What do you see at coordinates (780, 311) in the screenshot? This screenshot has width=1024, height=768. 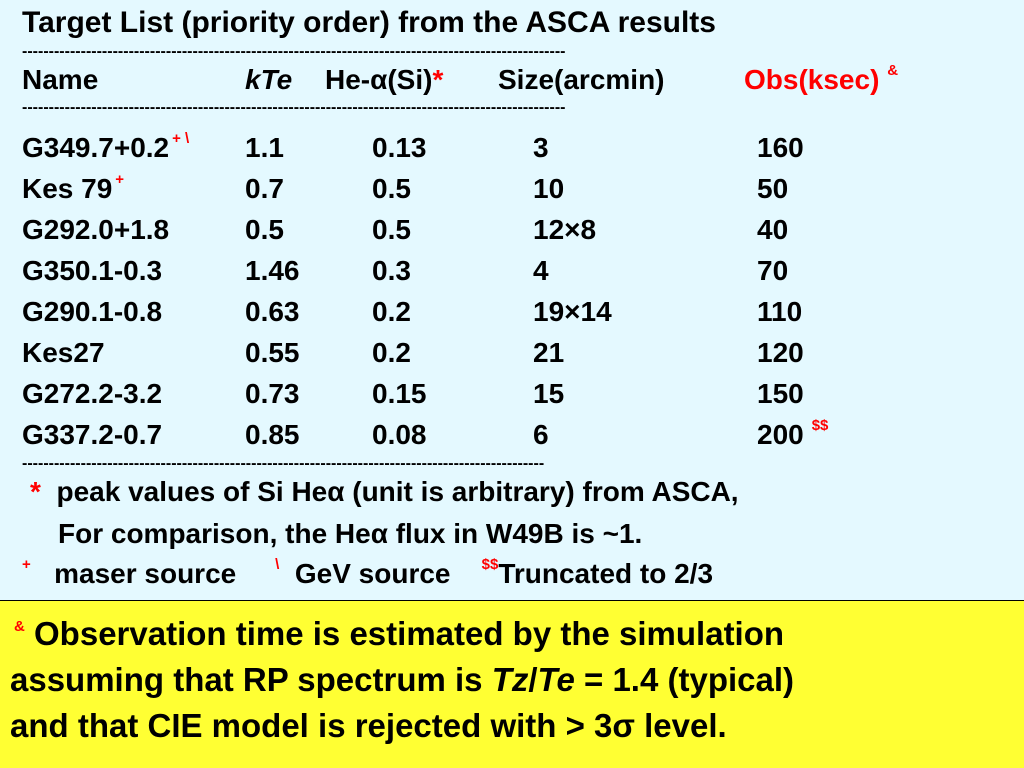 I see `obs-value: 110` at bounding box center [780, 311].